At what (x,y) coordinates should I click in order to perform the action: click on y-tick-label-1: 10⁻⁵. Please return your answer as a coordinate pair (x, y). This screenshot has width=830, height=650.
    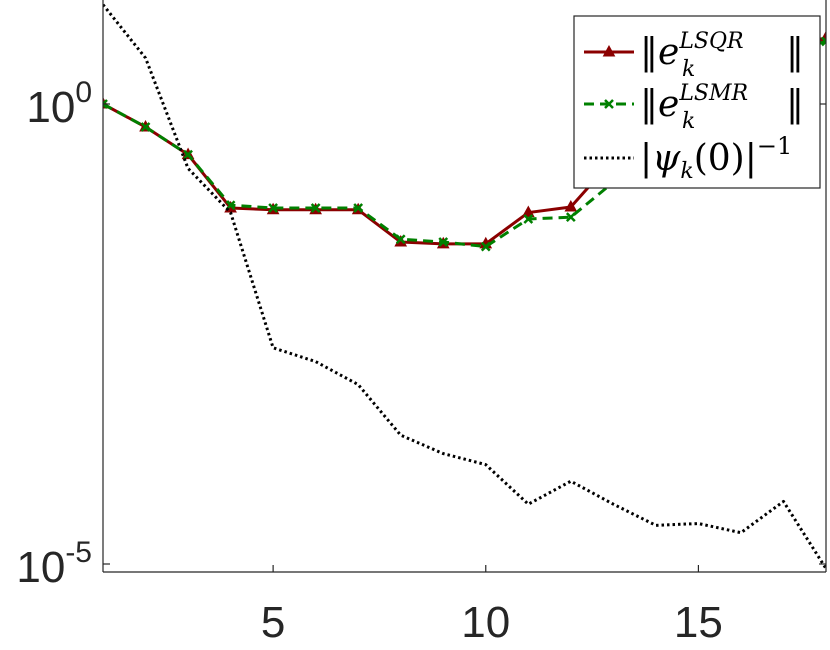
    Looking at the image, I should click on (54, 564).